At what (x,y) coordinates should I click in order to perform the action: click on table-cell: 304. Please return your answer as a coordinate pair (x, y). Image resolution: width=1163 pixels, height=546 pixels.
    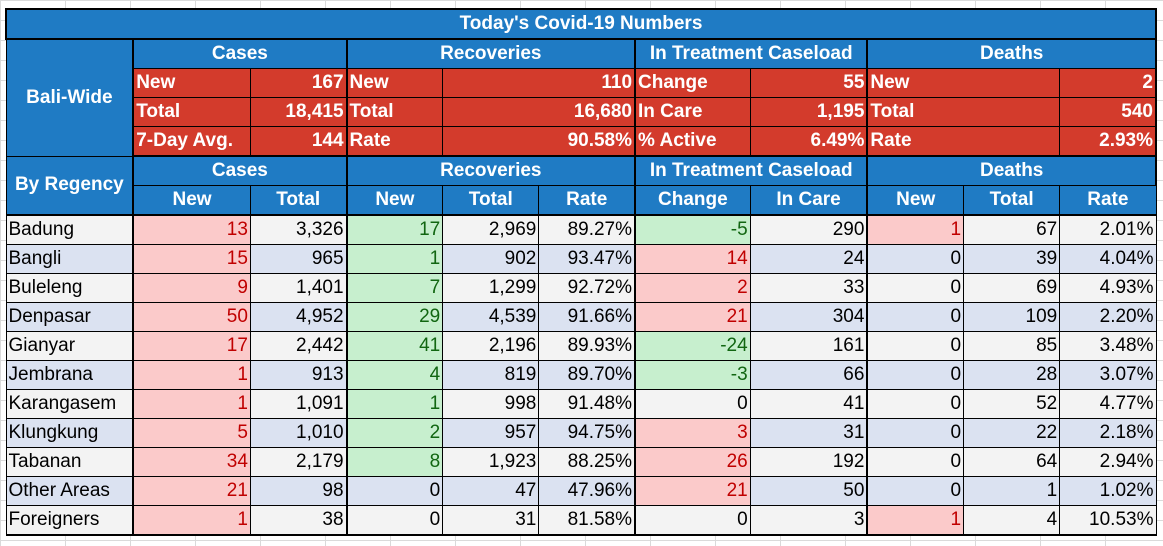
    Looking at the image, I should click on (808, 317).